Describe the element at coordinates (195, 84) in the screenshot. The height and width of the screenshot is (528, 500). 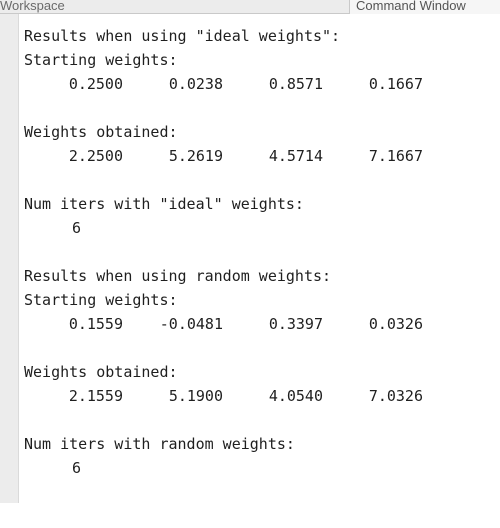
I see `ideal-starting-weight-2: 0.0238` at that location.